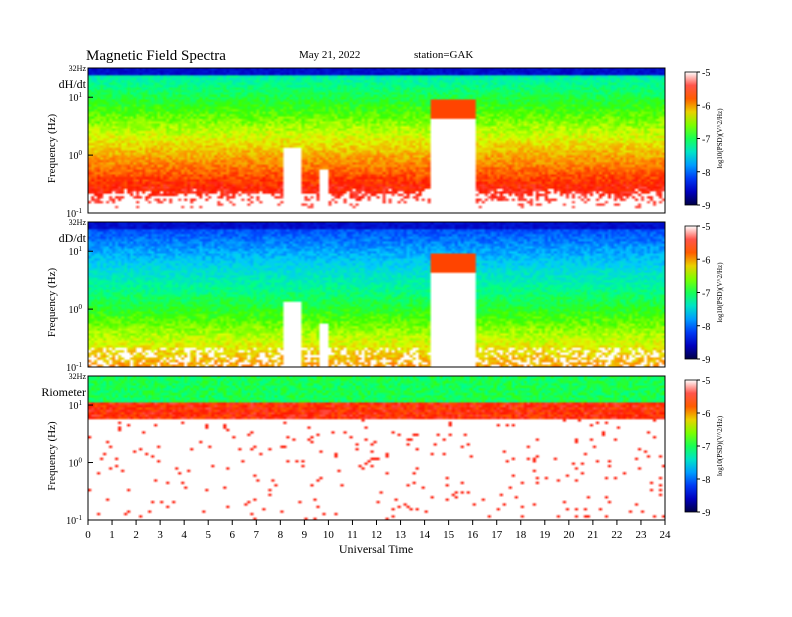 The height and width of the screenshot is (617, 792). I want to click on y-axis-label-1: Frequency (Hz), so click(52, 303).